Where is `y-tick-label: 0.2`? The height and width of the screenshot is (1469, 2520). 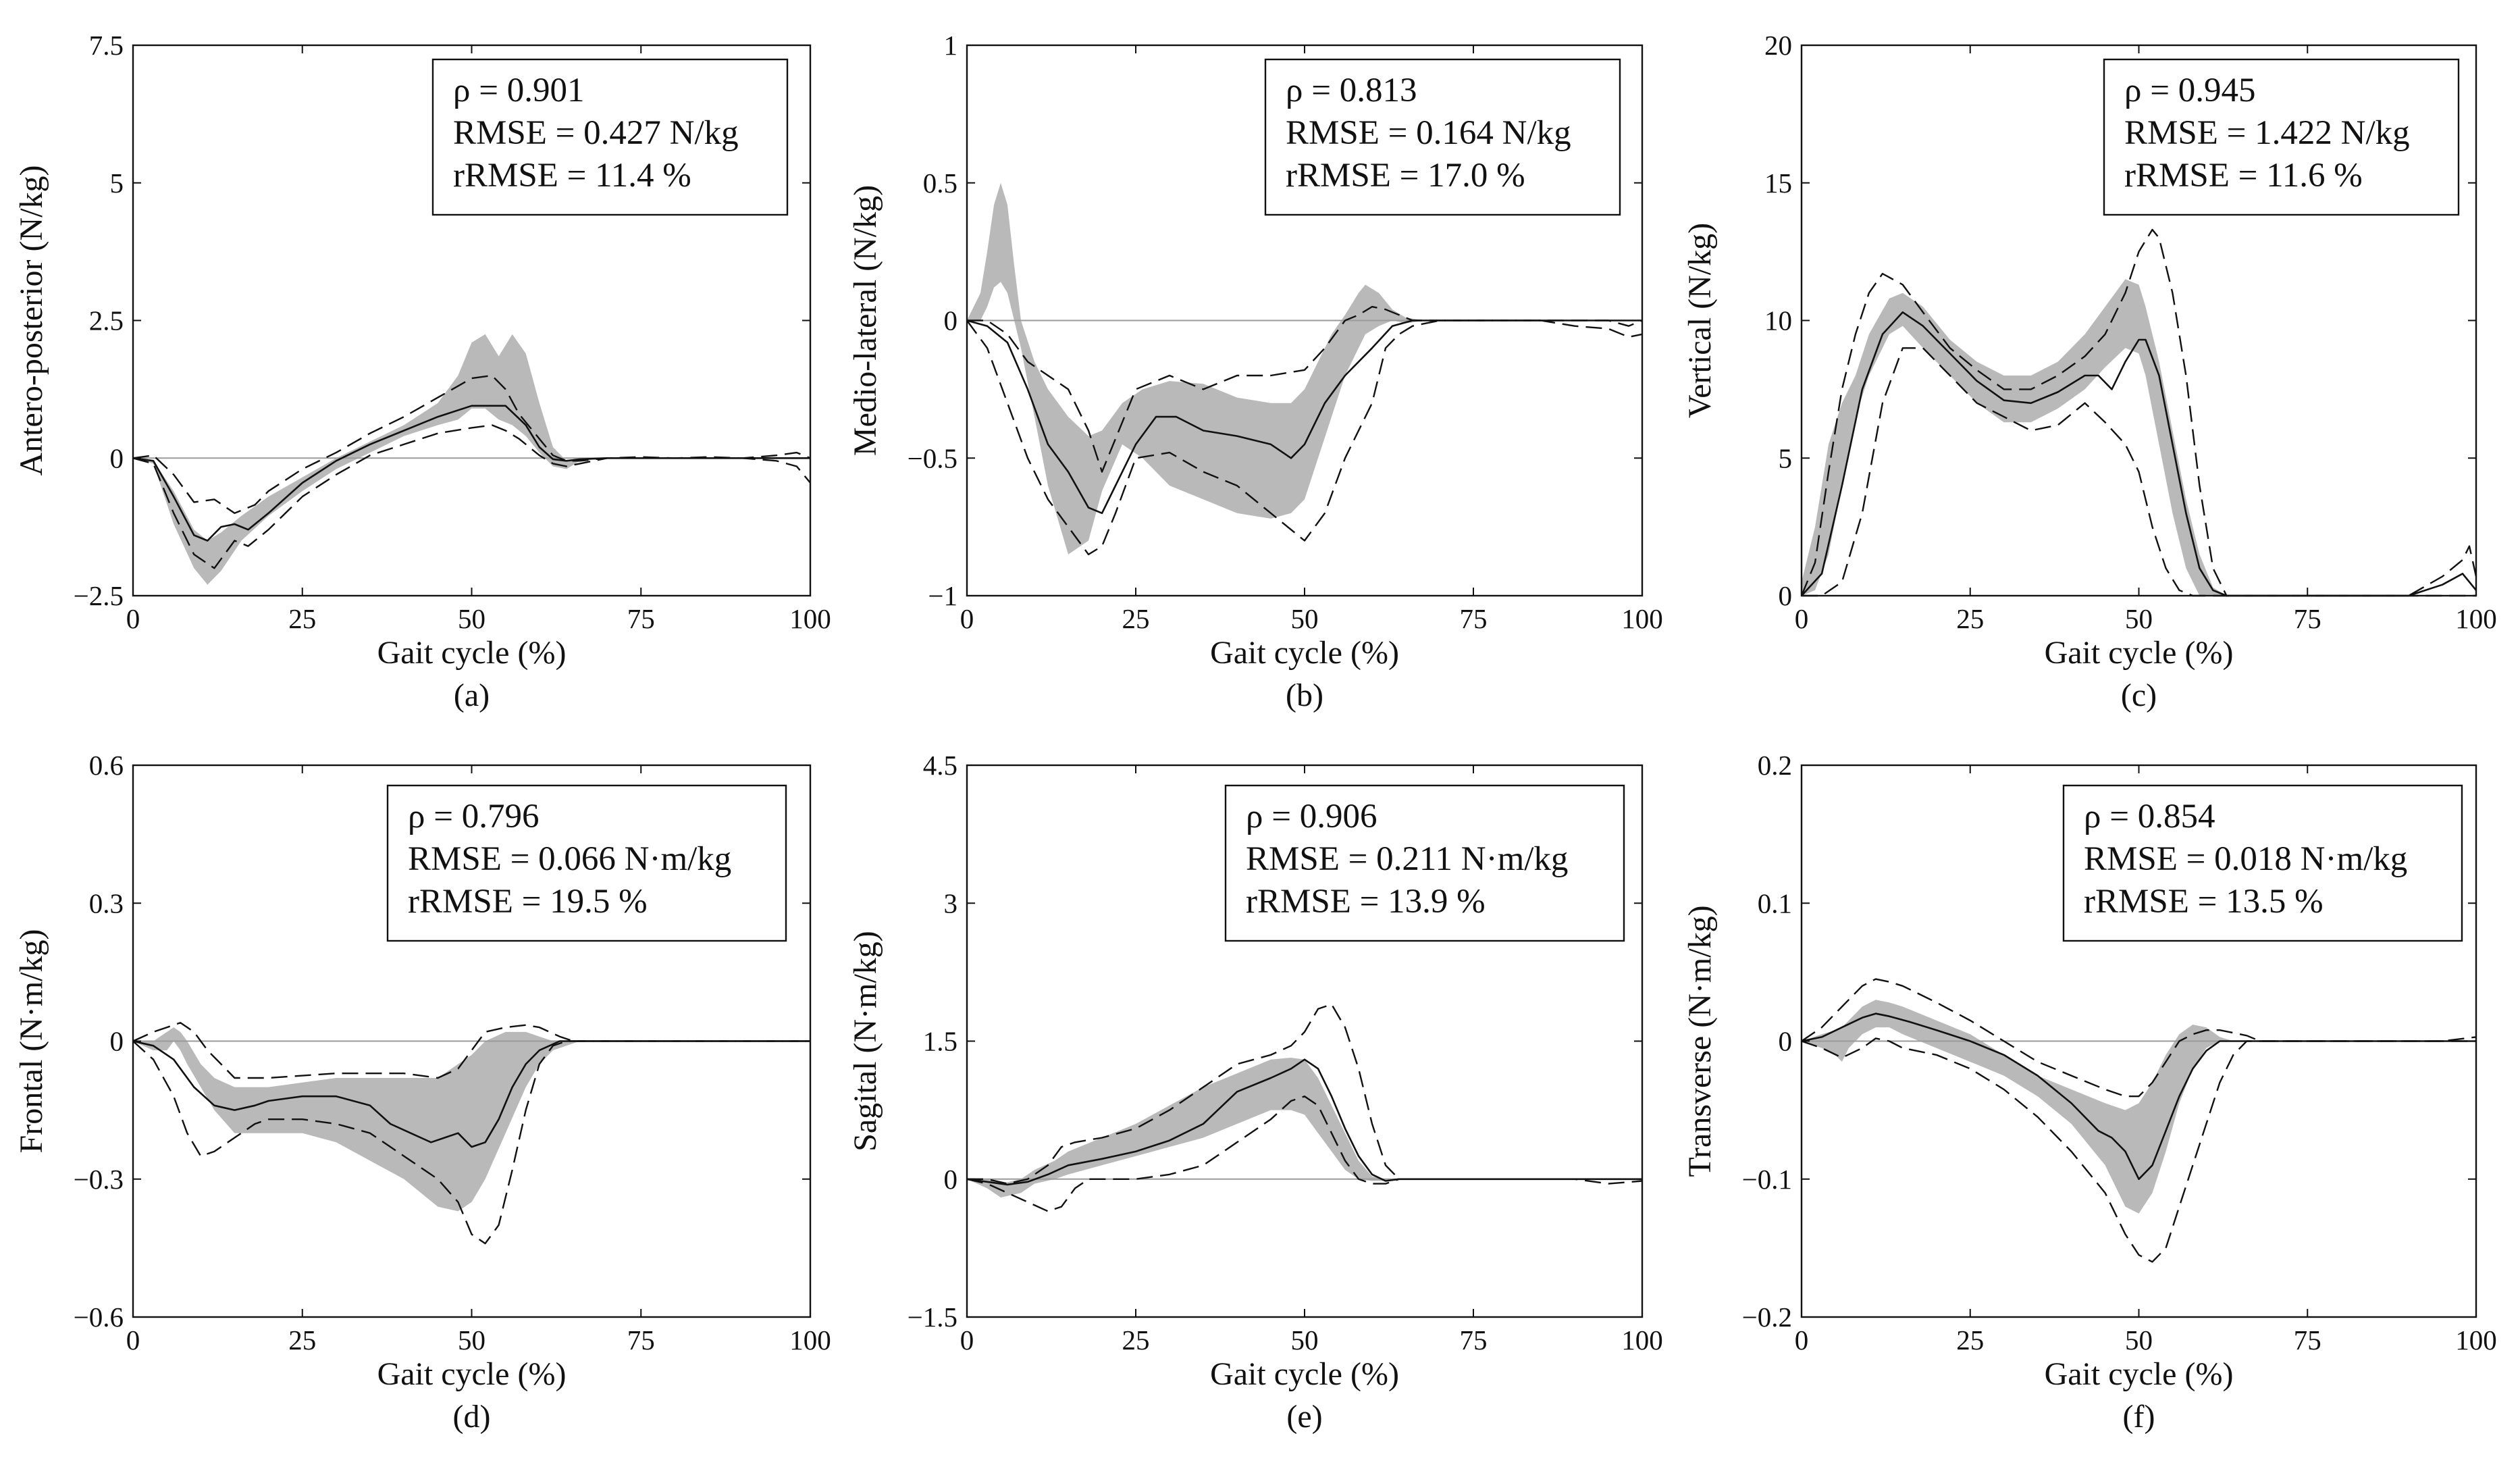 y-tick-label: 0.2 is located at coordinates (1775, 765).